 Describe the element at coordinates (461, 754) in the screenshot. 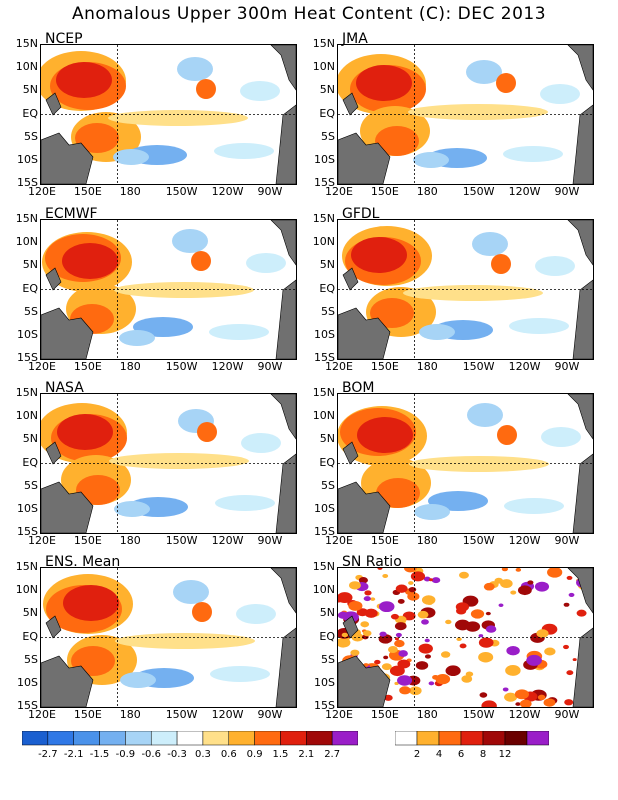

I see `colorbar-label: 6` at that location.